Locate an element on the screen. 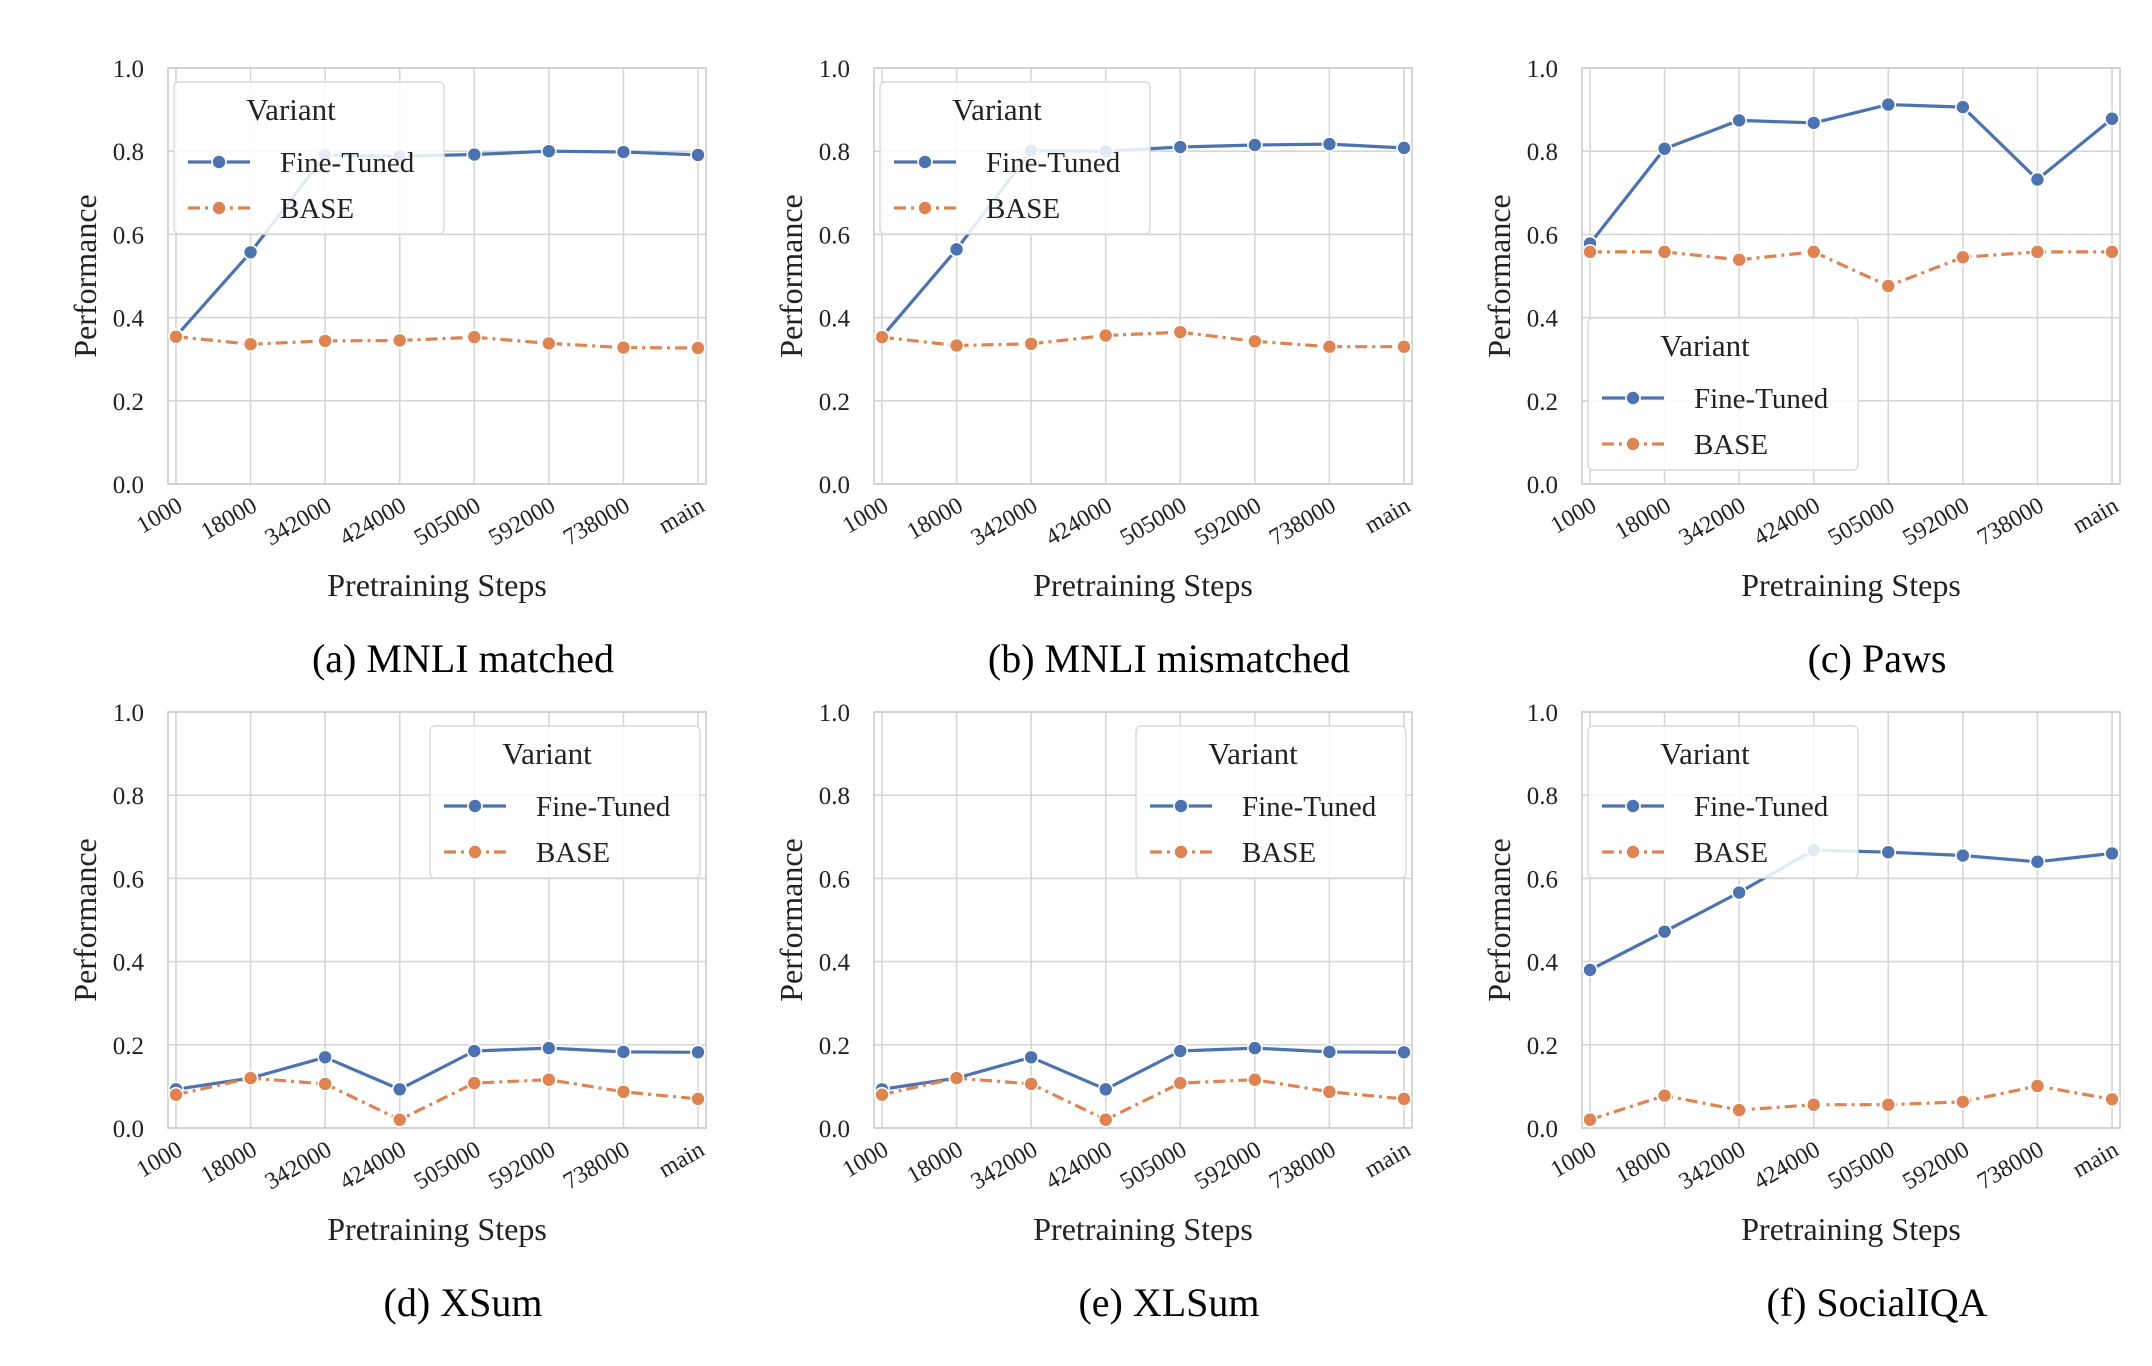 The height and width of the screenshot is (1366, 2152). x-tick-label: 592000 is located at coordinates (1228, 522).